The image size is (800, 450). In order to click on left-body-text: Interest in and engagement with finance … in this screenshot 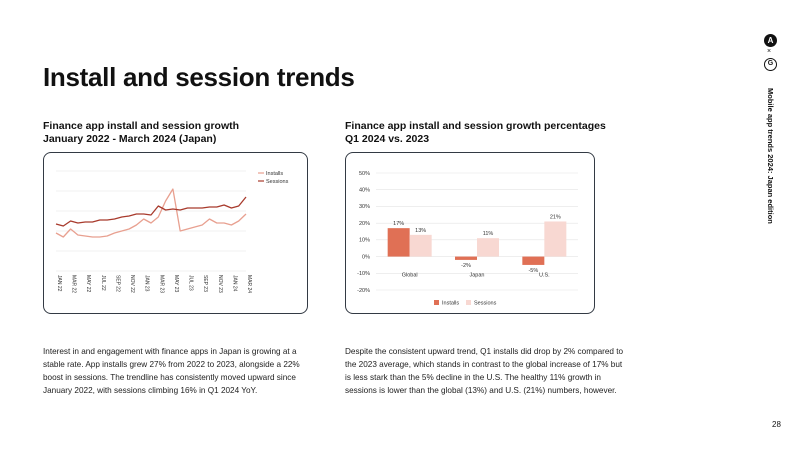, I will do `click(171, 371)`.